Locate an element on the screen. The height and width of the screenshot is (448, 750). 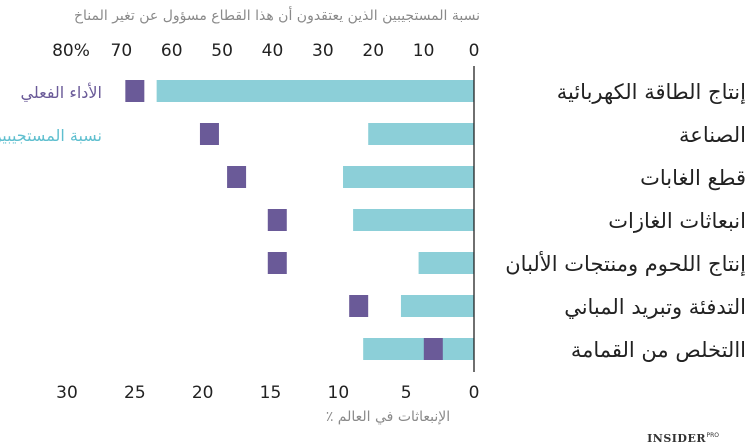
category-label: إنتاج اللحوم ومنتجات الألبان is located at coordinates (625, 264).